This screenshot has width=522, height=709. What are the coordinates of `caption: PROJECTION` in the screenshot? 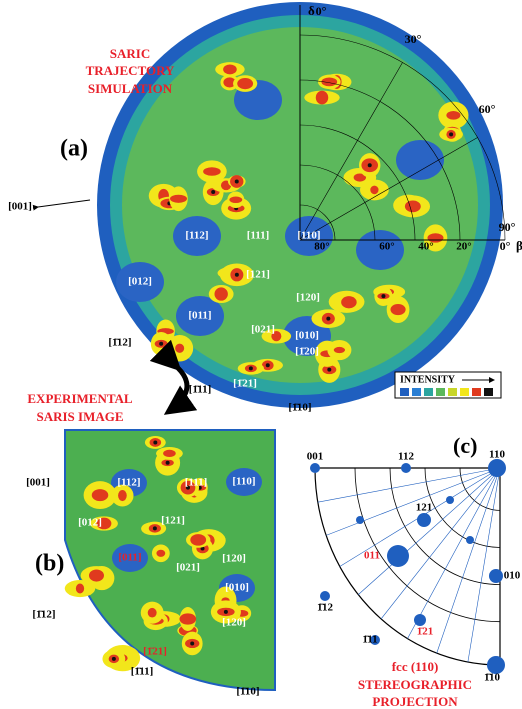 It's located at (415, 701).